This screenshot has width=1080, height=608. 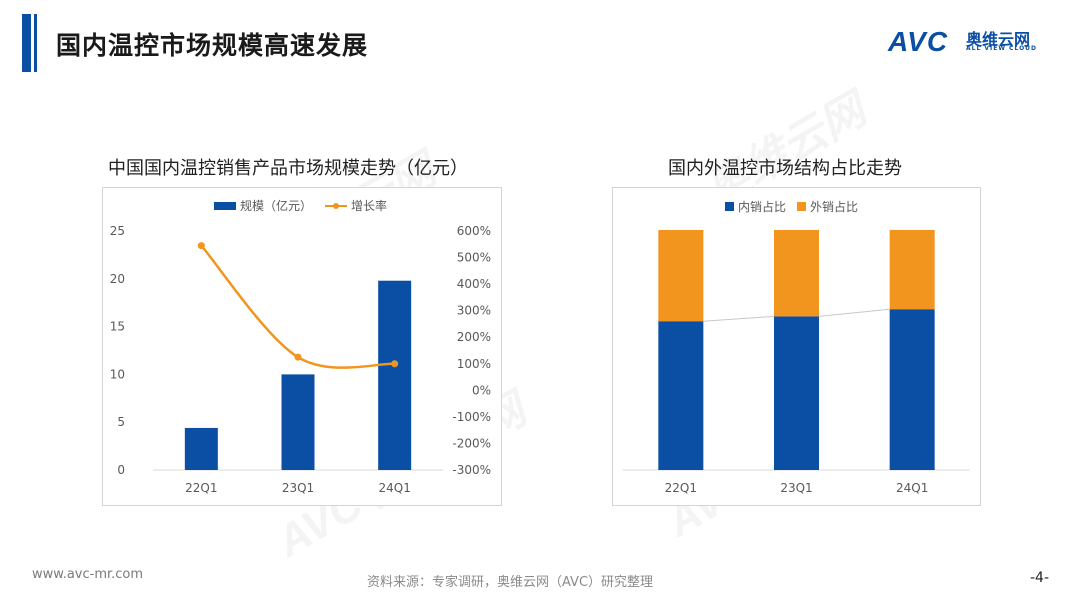 What do you see at coordinates (35, 43) in the screenshot?
I see `title-accent-bar-thin` at bounding box center [35, 43].